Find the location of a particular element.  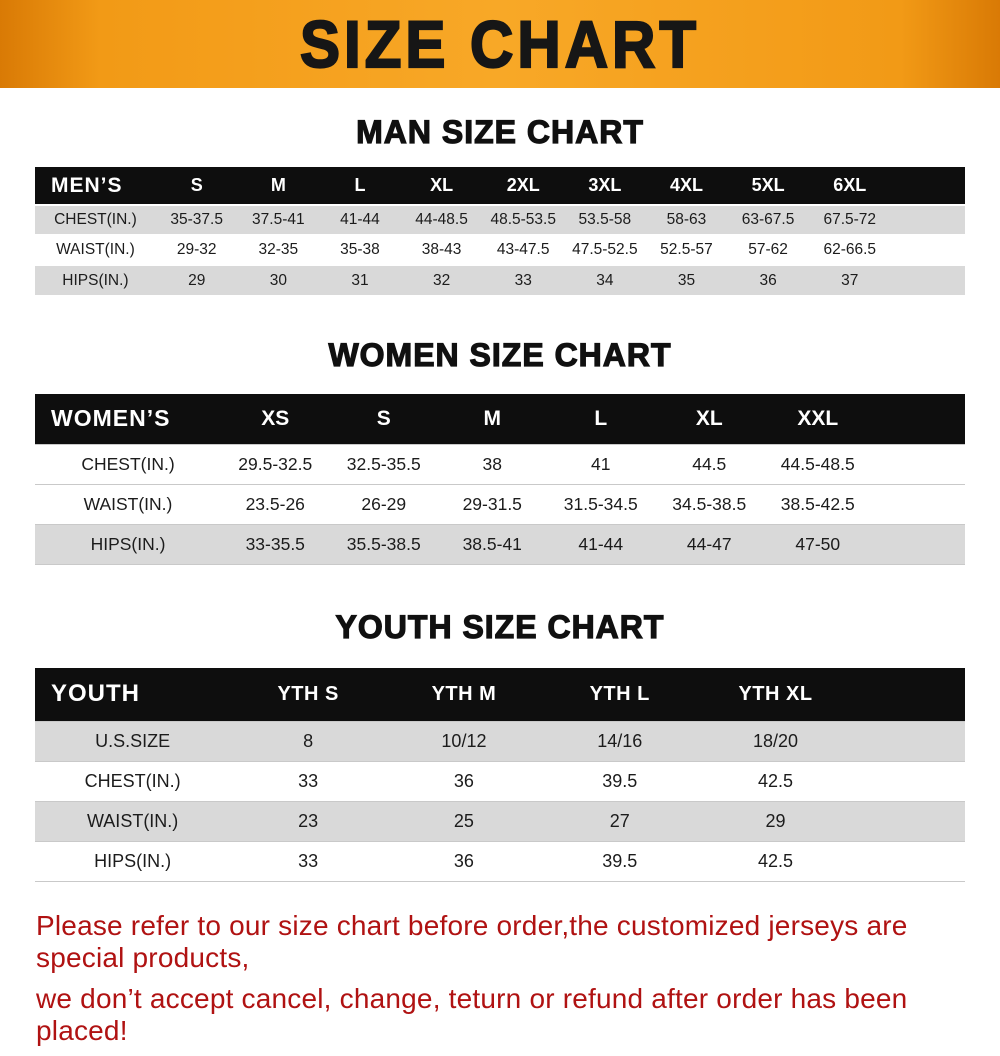

size-column-header: 6XL is located at coordinates (850, 185).